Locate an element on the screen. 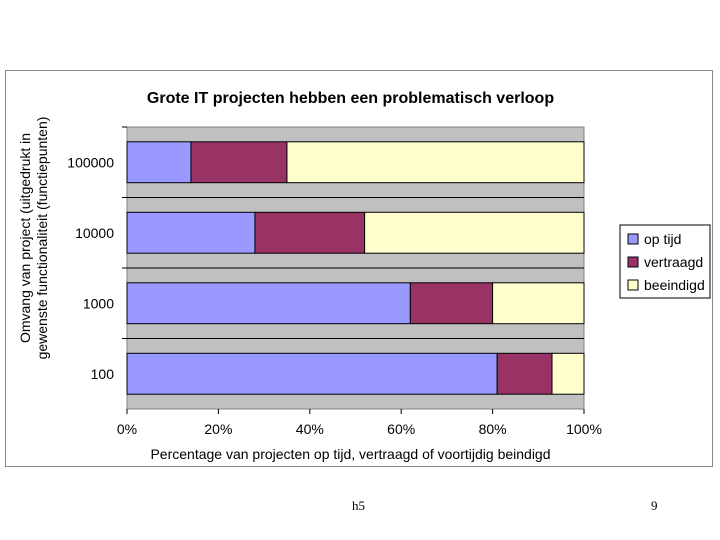 This screenshot has width=720, height=540. y-tick-label: 10000 is located at coordinates (94, 233).